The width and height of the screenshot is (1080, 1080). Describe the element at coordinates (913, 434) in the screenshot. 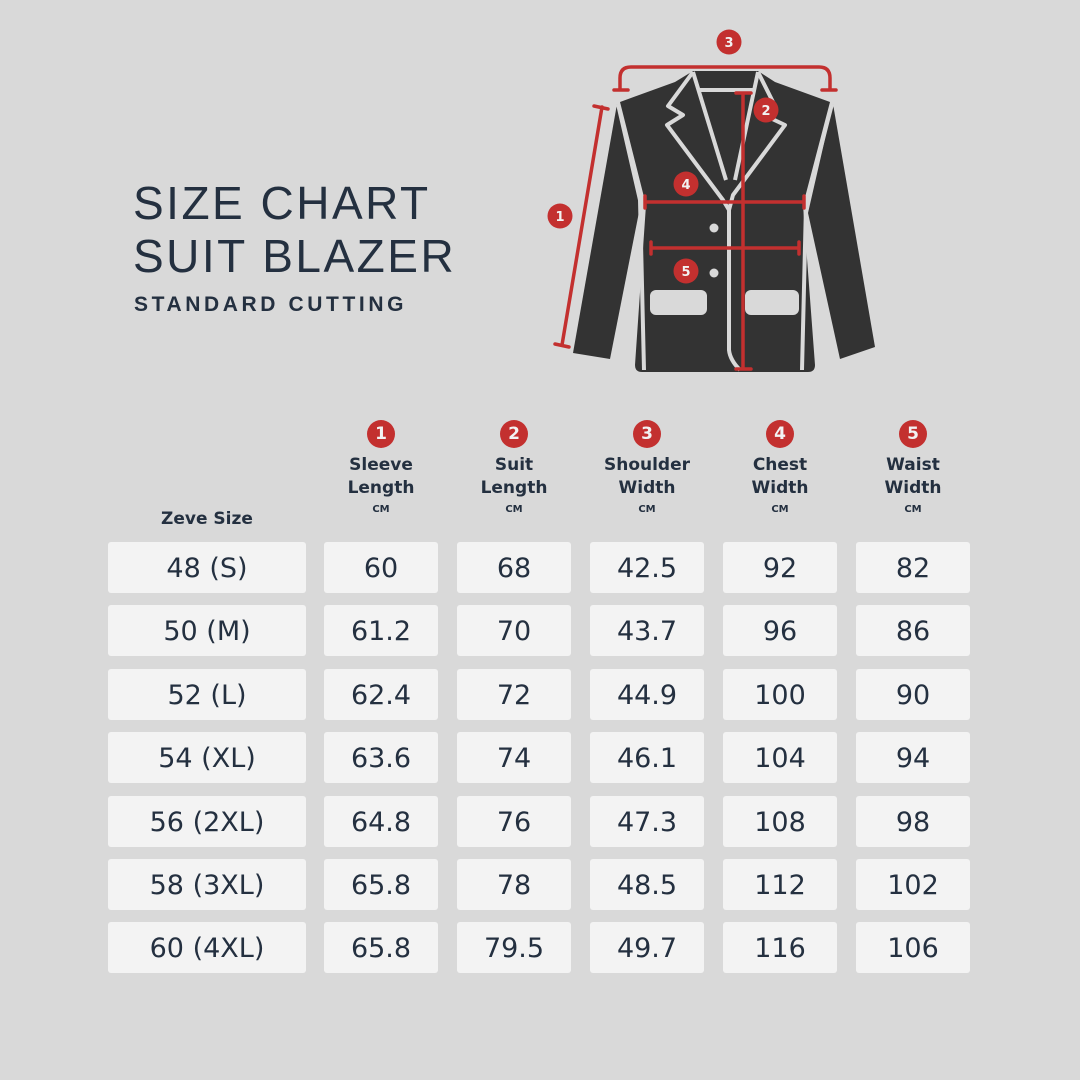

I see `number-badge: 5` at that location.